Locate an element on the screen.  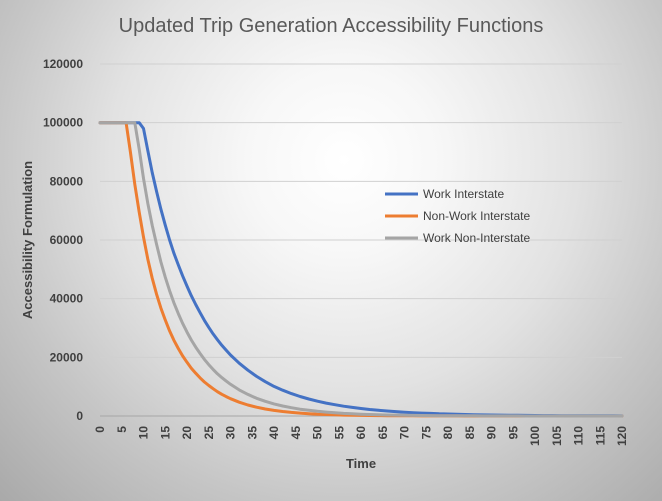
y-axis-ticks: 0 20000 40000 60000 80000 100000 120000 is located at coordinates (63, 240).